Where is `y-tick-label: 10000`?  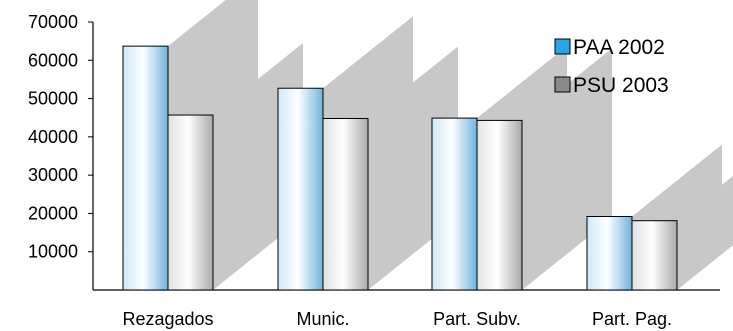 y-tick-label: 10000 is located at coordinates (53, 252).